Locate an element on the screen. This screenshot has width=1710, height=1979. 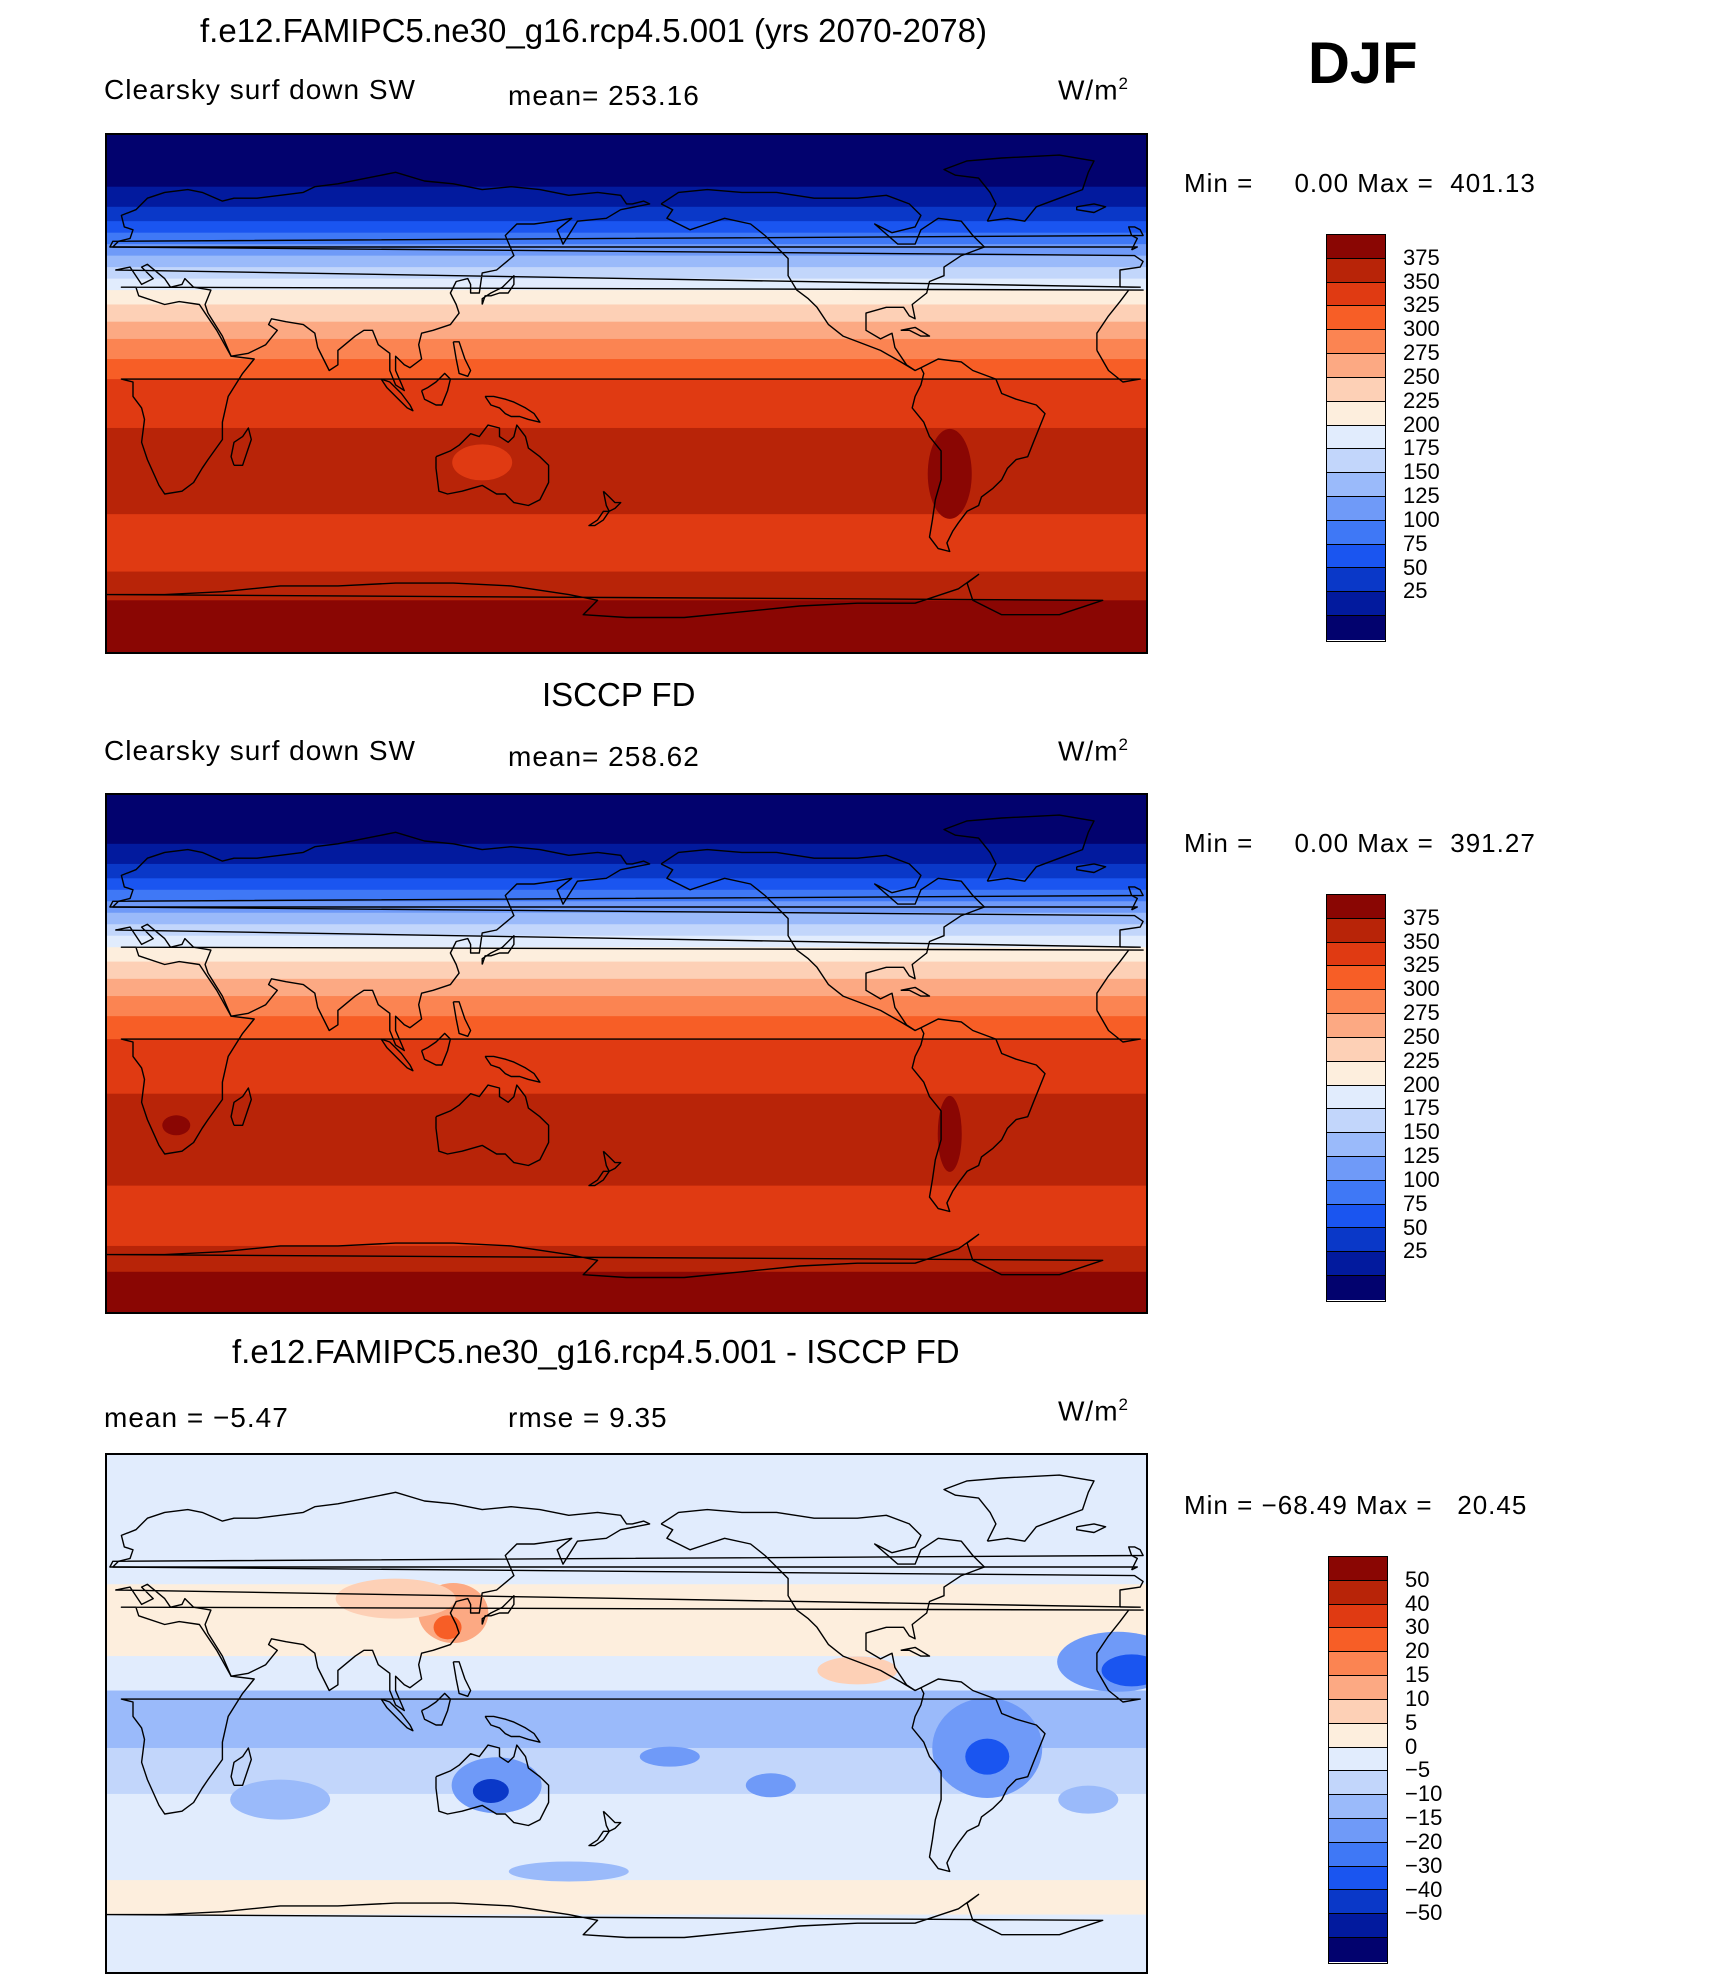
panel1-mean-label: mean= 253.16 is located at coordinates (604, 95).